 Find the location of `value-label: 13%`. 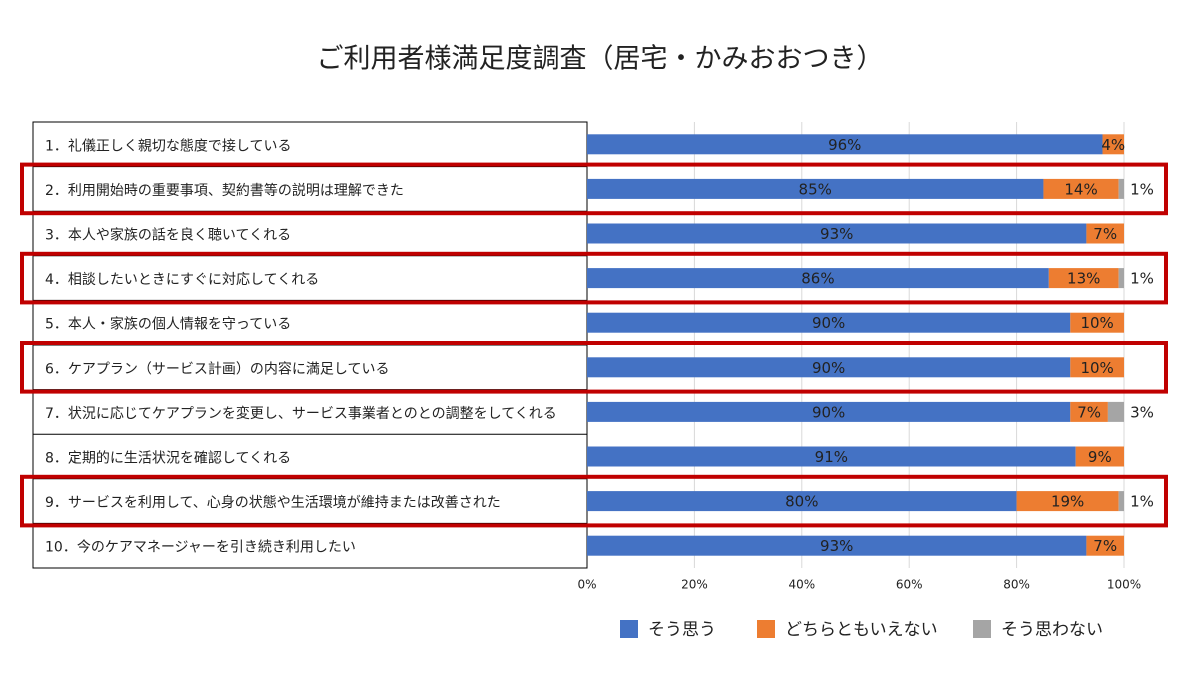

value-label: 13% is located at coordinates (1083, 279).